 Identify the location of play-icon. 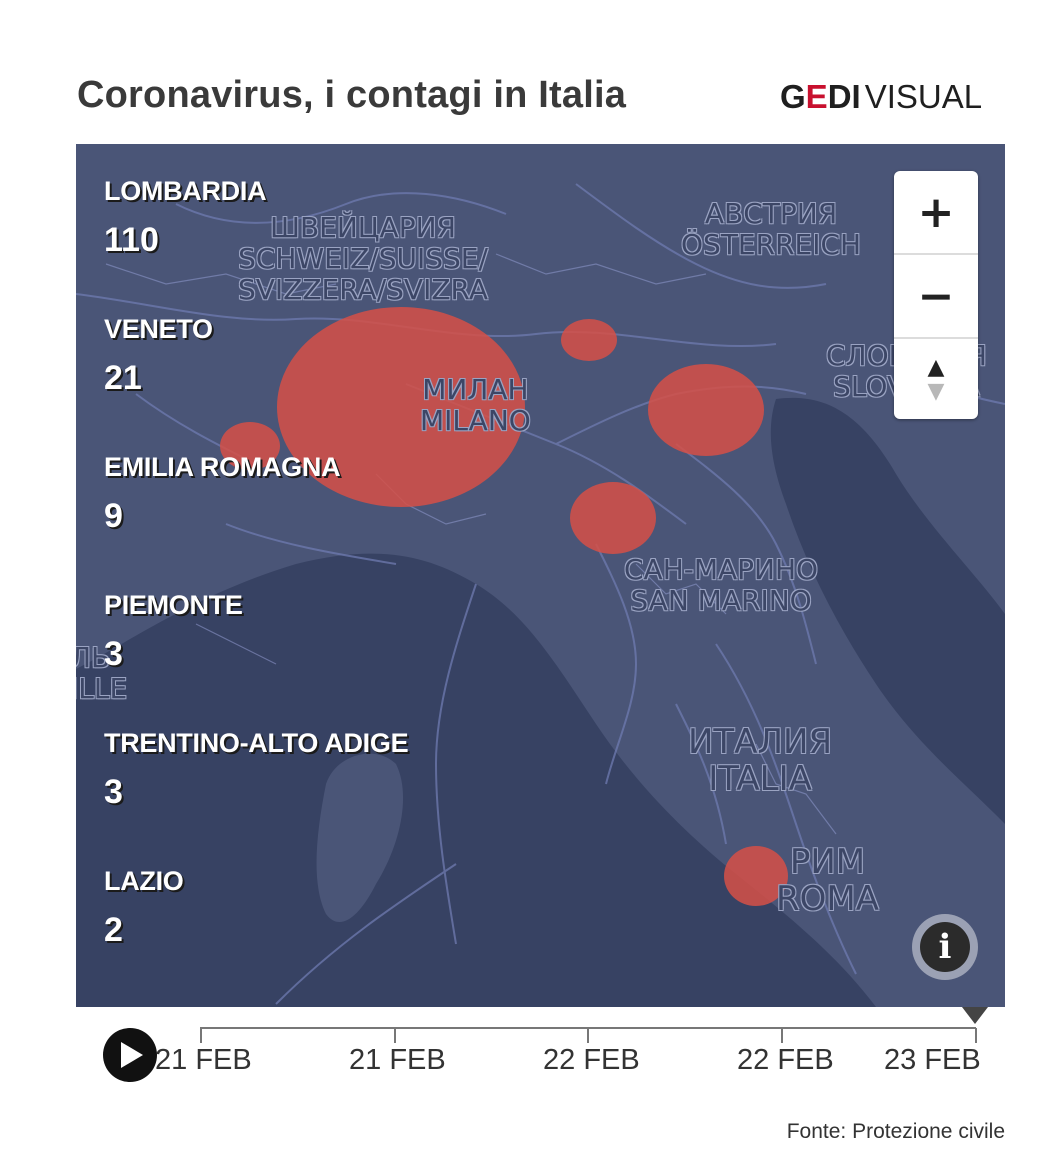
(132, 1055).